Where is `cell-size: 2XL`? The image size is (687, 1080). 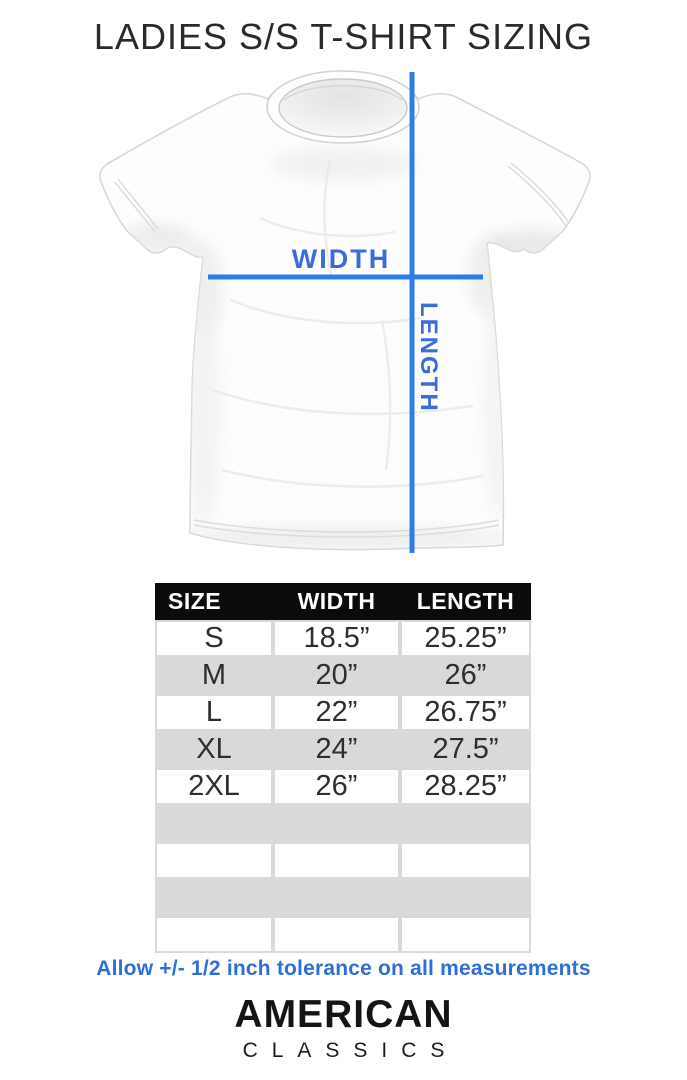
cell-size: 2XL is located at coordinates (214, 786).